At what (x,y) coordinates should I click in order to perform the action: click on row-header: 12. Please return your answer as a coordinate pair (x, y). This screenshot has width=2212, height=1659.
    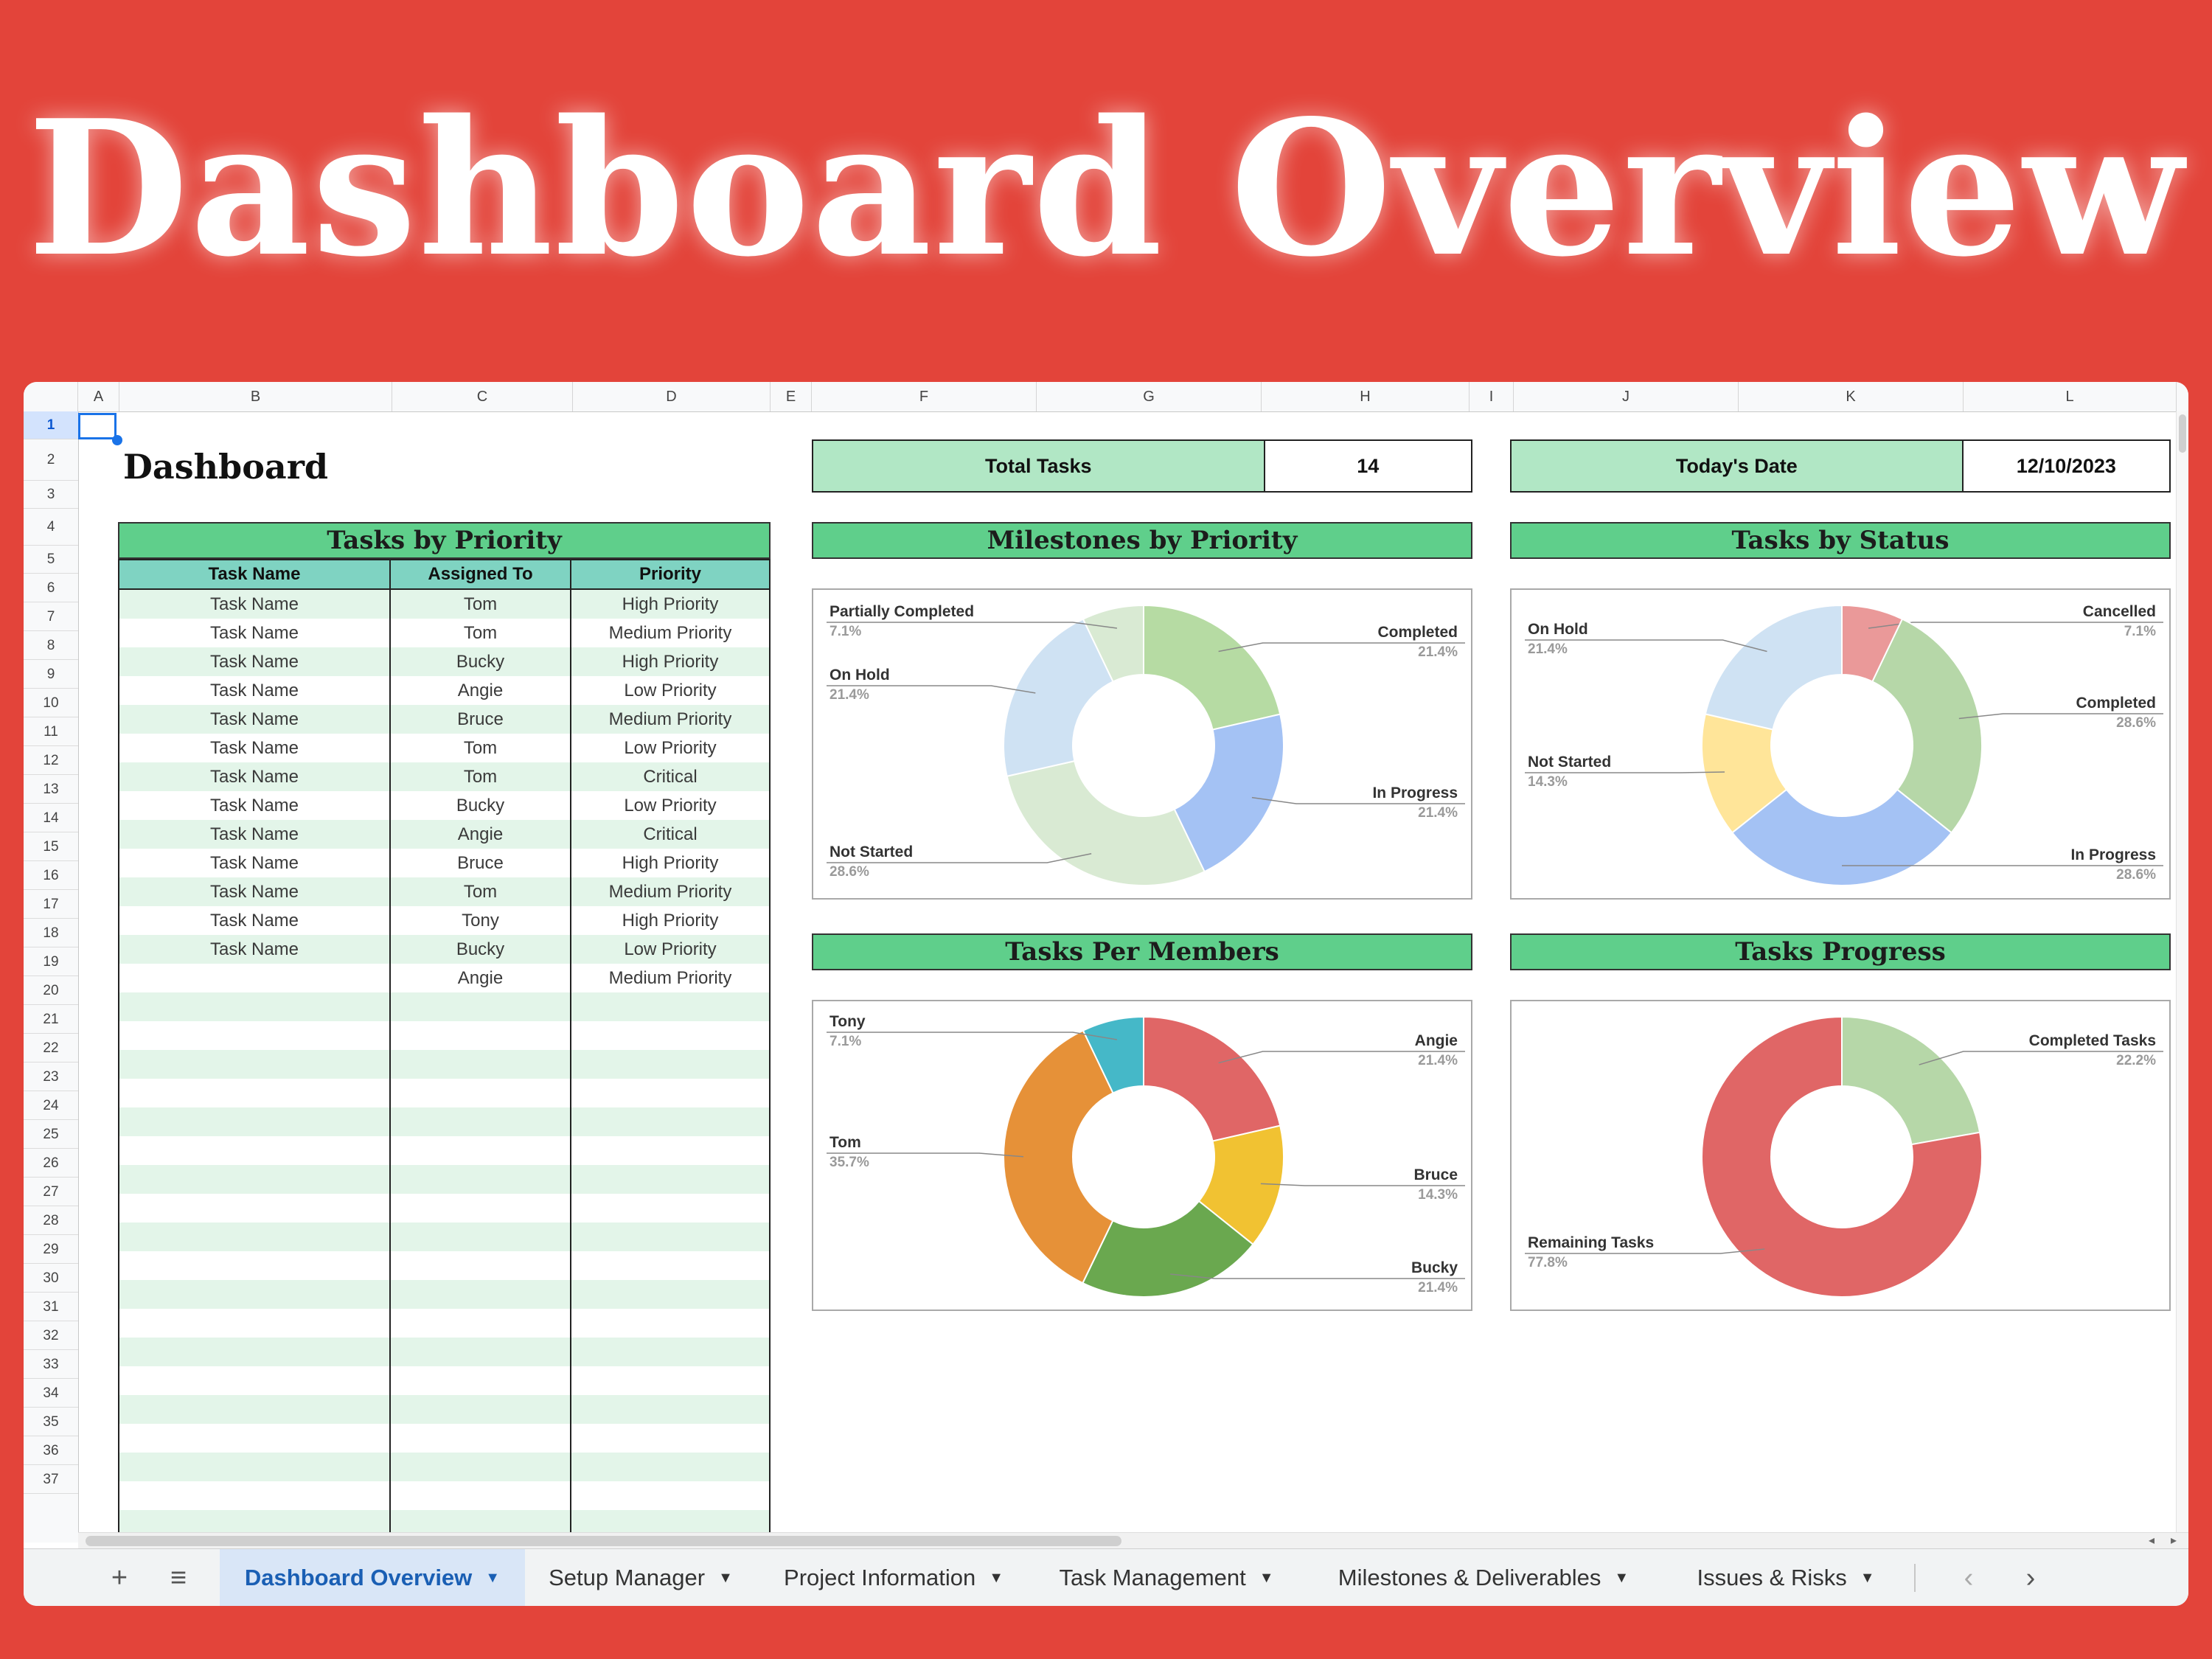
    Looking at the image, I should click on (51, 760).